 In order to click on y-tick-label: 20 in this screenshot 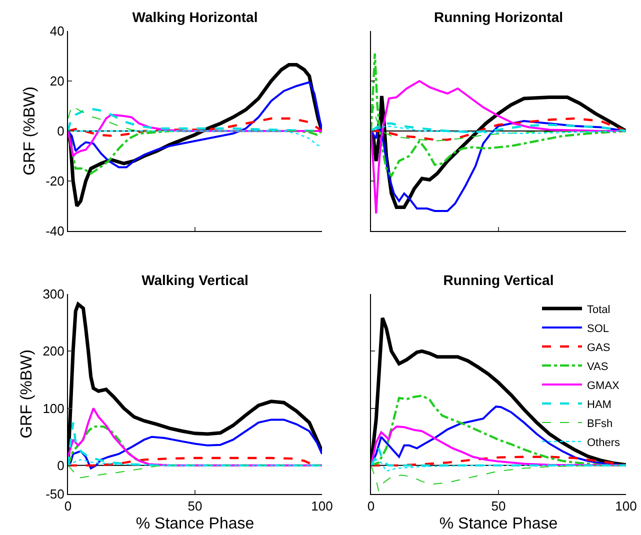, I will do `click(57, 81)`.